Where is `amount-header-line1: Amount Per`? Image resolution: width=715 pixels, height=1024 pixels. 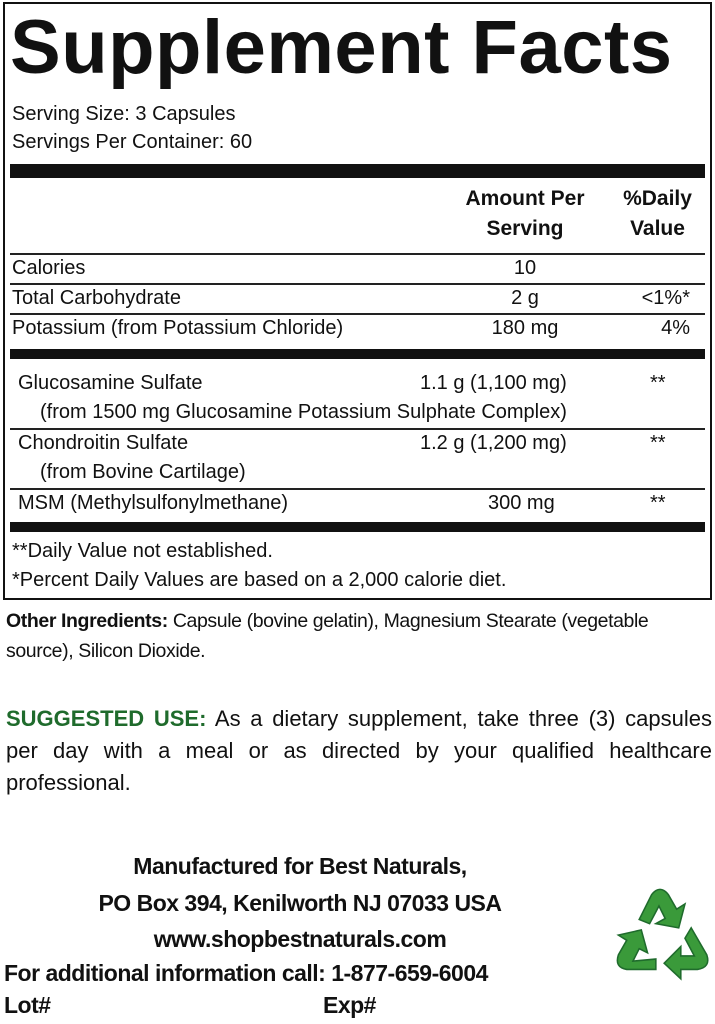
amount-header-line1: Amount Per is located at coordinates (525, 198).